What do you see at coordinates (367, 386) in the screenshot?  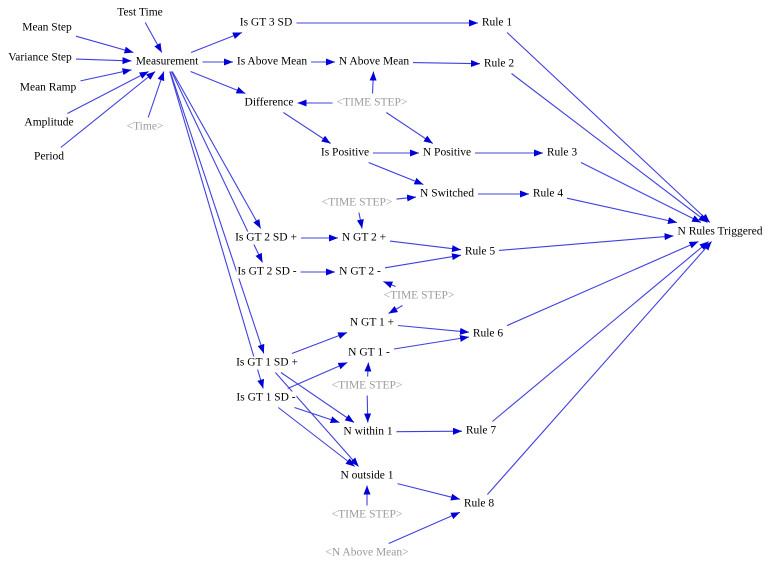 I see `node-ts4: <TIME STEP>` at bounding box center [367, 386].